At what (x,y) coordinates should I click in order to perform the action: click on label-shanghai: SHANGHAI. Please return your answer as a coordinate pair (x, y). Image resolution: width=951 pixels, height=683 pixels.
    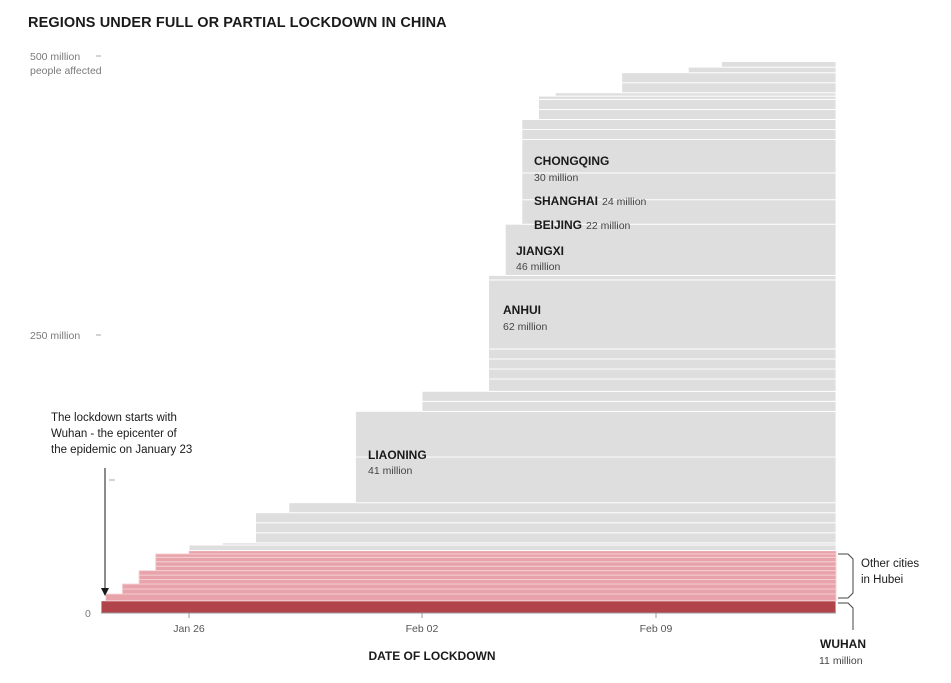
    Looking at the image, I should click on (566, 201).